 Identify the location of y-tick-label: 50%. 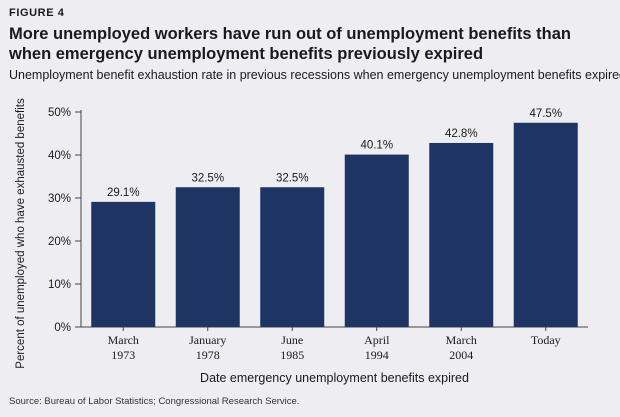
(59, 113).